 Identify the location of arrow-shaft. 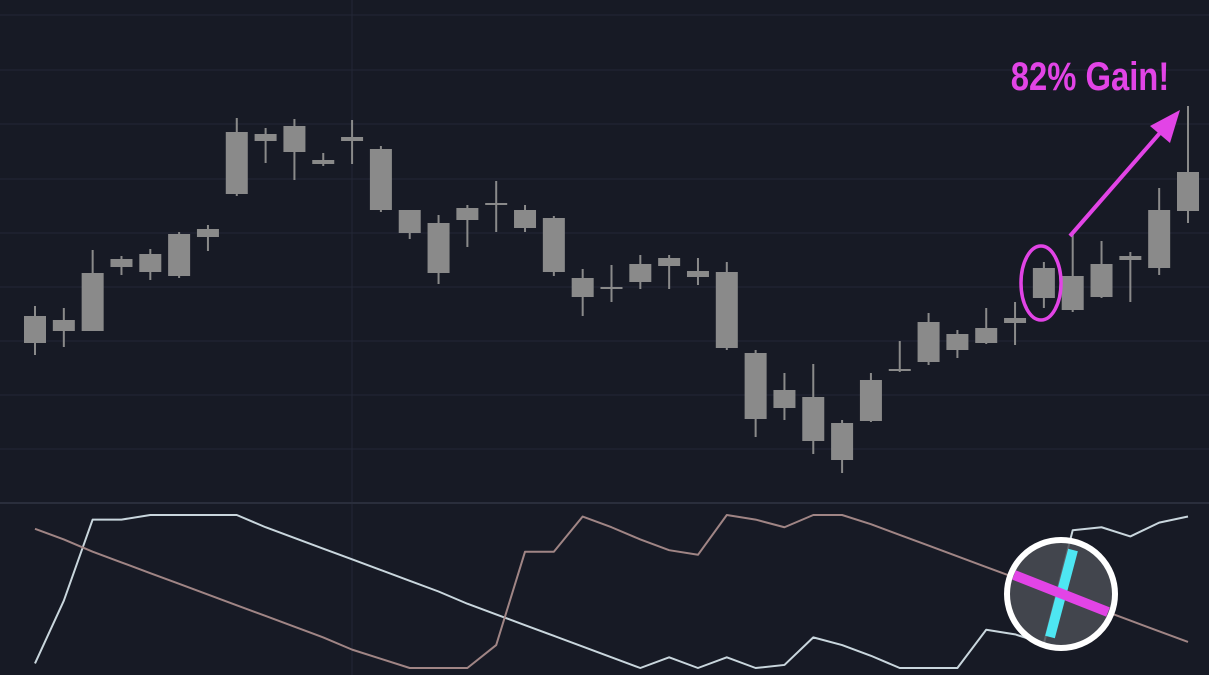
(1118, 181).